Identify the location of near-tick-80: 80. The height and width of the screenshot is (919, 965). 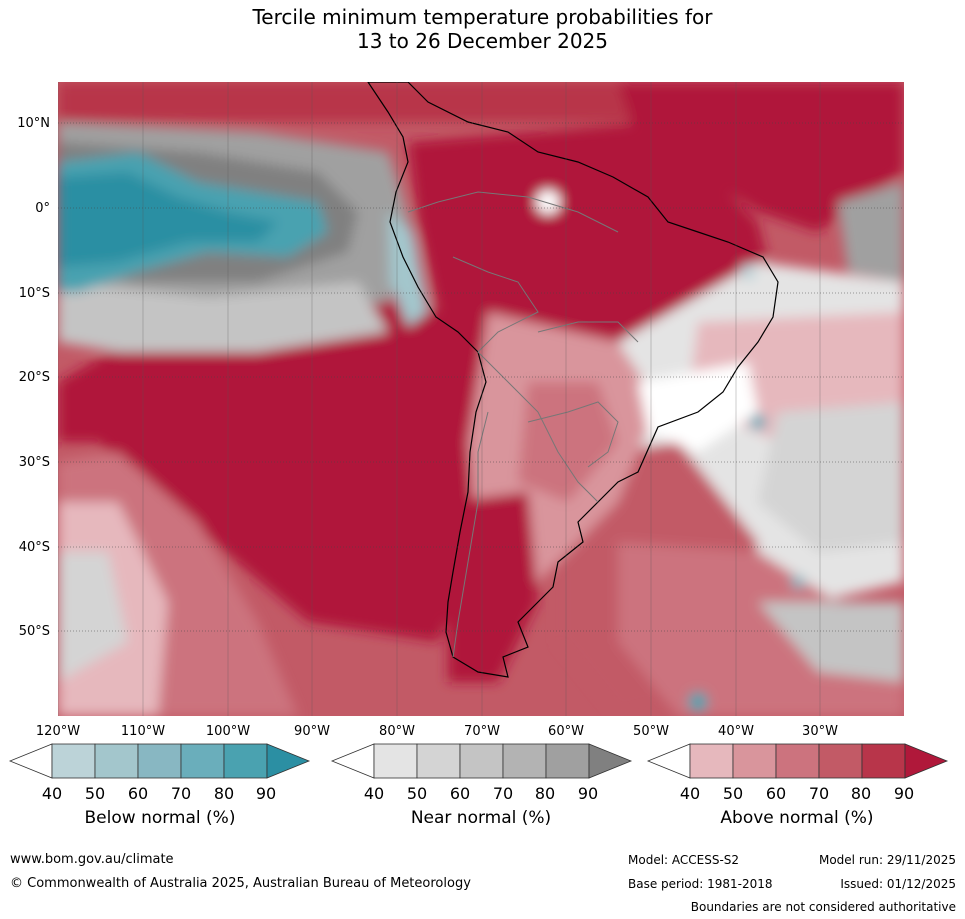
(545, 793).